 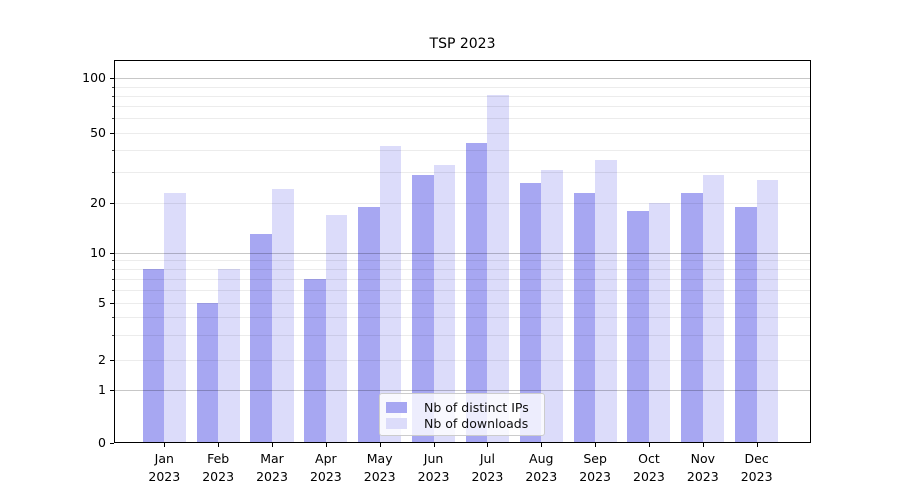 What do you see at coordinates (379, 467) in the screenshot?
I see `x-tick-label-may: May 2023` at bounding box center [379, 467].